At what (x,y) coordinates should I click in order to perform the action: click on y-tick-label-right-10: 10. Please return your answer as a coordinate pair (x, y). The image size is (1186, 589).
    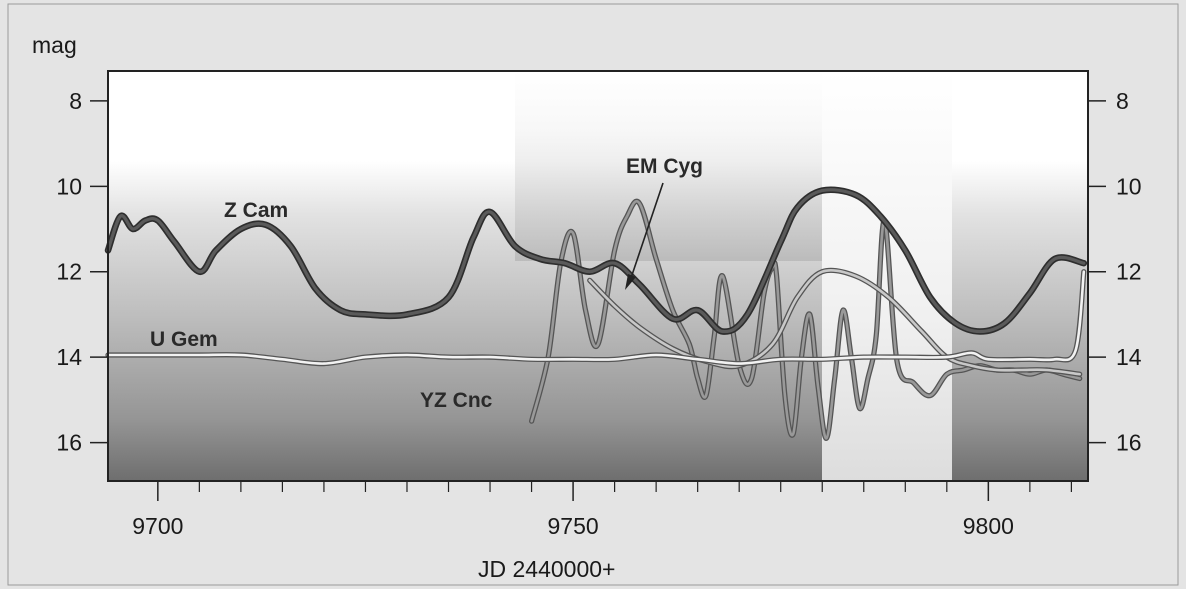
    Looking at the image, I should click on (1129, 186).